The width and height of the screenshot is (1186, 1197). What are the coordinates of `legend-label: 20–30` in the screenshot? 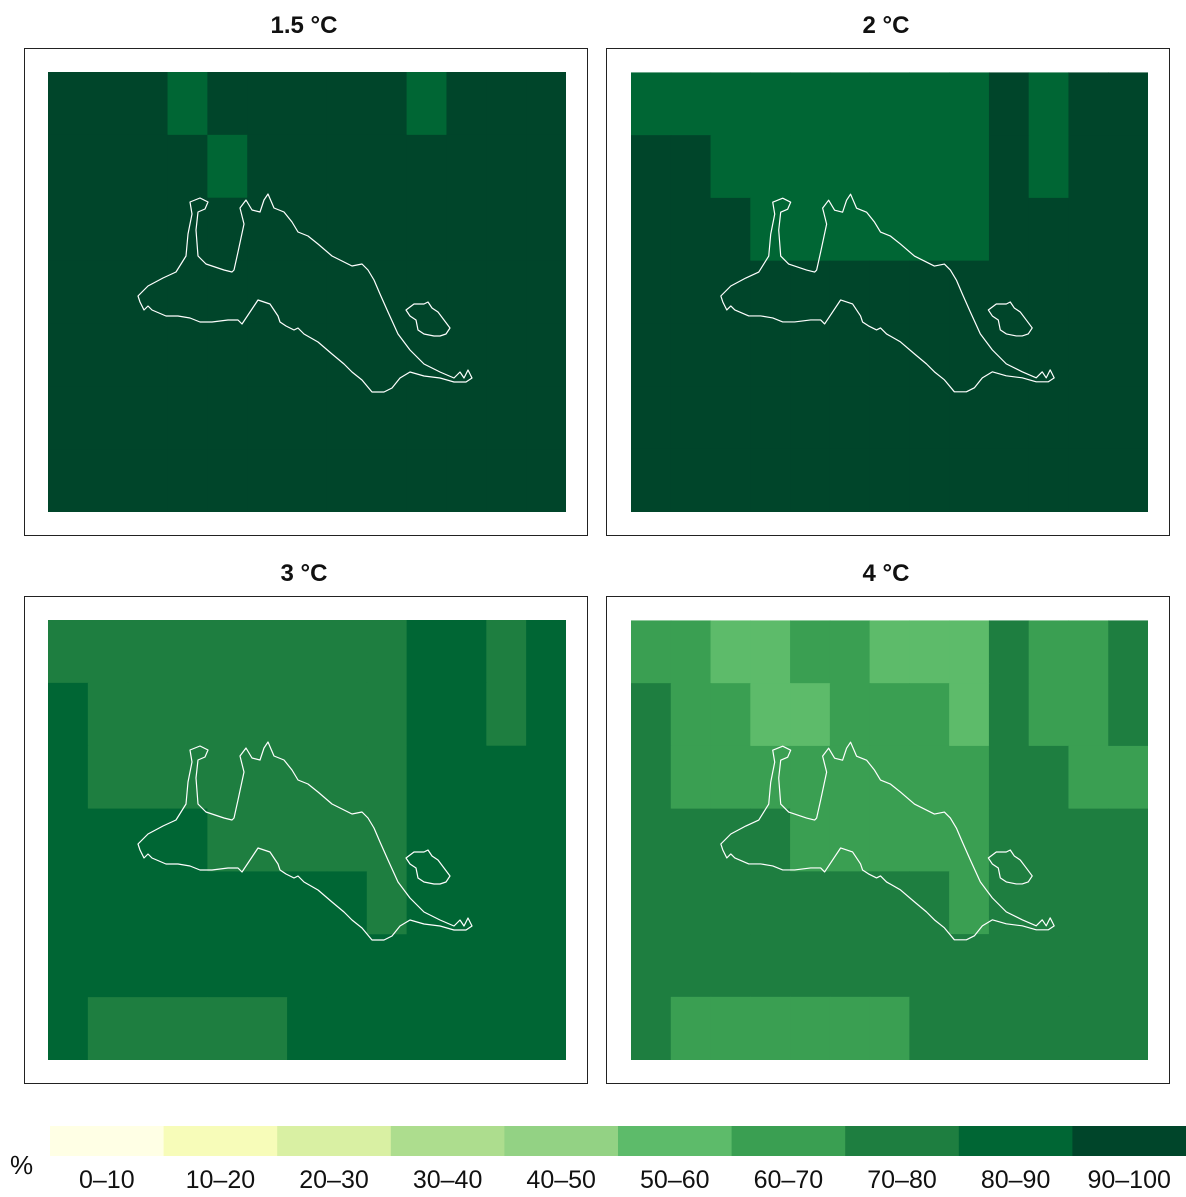 It's located at (334, 1180).